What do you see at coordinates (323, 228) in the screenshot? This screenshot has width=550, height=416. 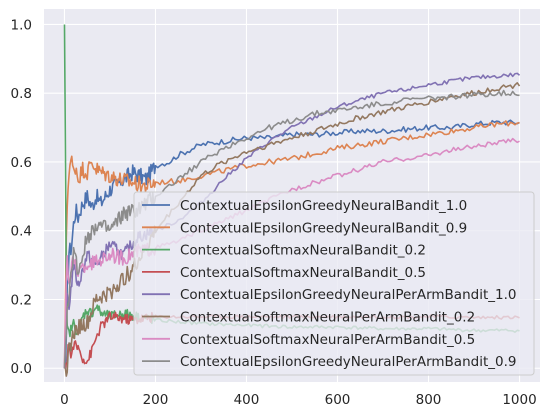 I see `legend-label: ContextualEpsilonGreedyNeuralBandit_0.9` at bounding box center [323, 228].